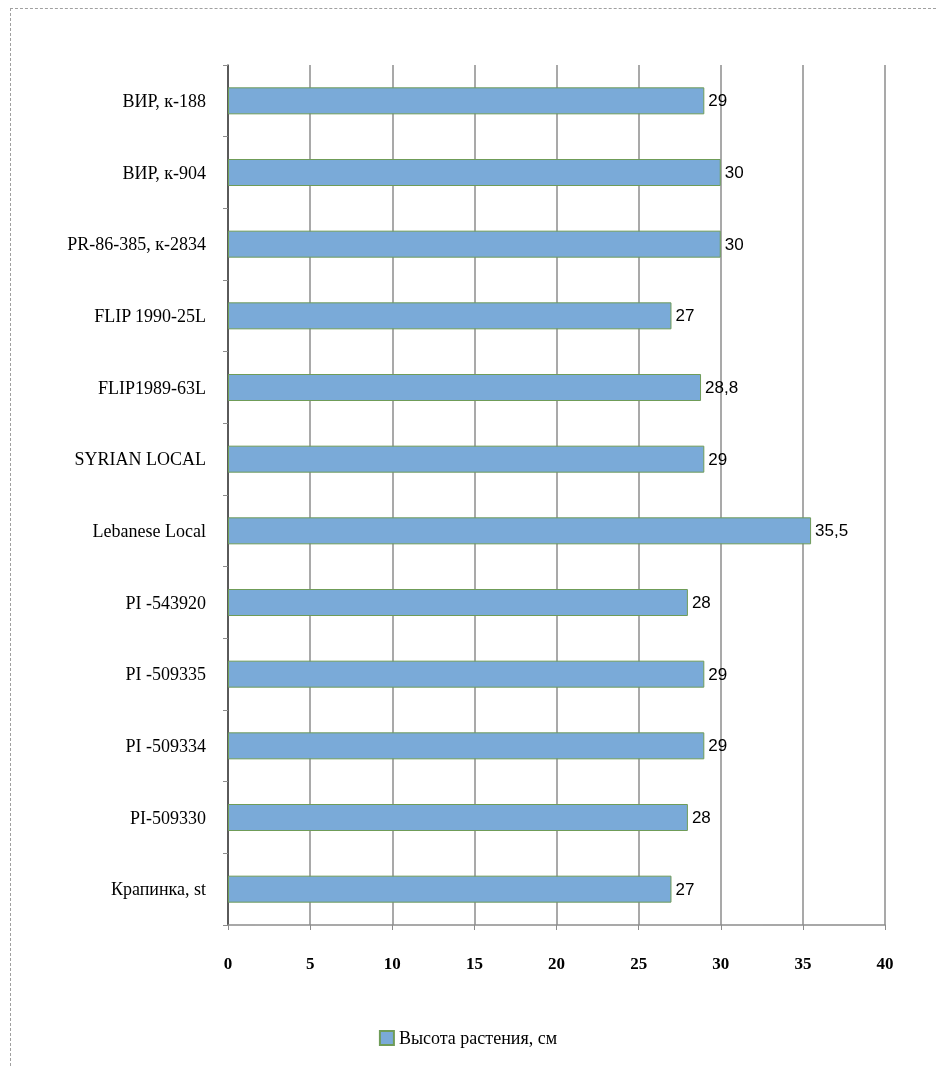 This screenshot has width=936, height=1066. Describe the element at coordinates (556, 963) in the screenshot. I see `x-tick-label: 20` at that location.